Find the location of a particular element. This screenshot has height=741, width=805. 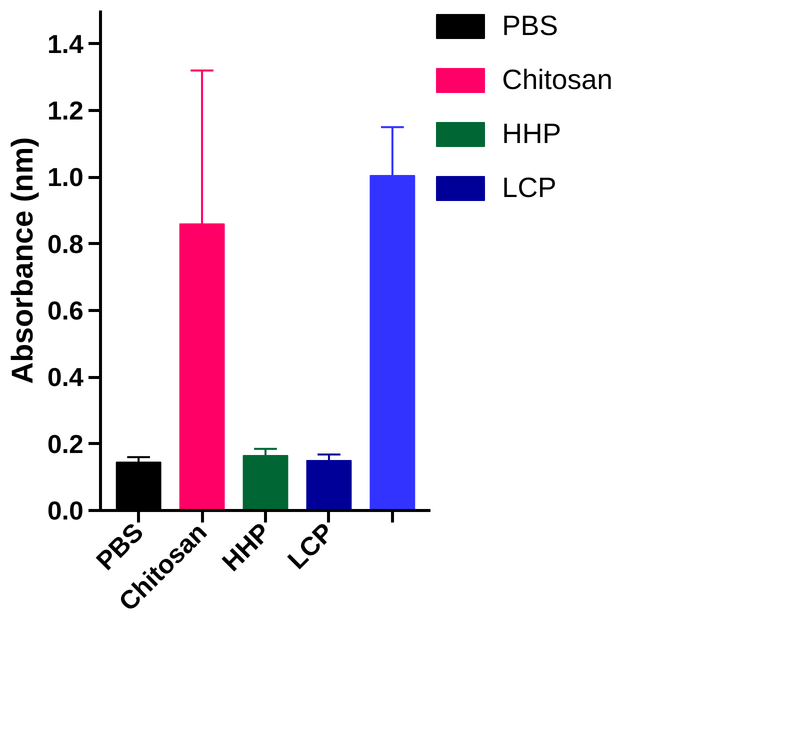

y-tick-label: 1.2 is located at coordinates (65, 111).